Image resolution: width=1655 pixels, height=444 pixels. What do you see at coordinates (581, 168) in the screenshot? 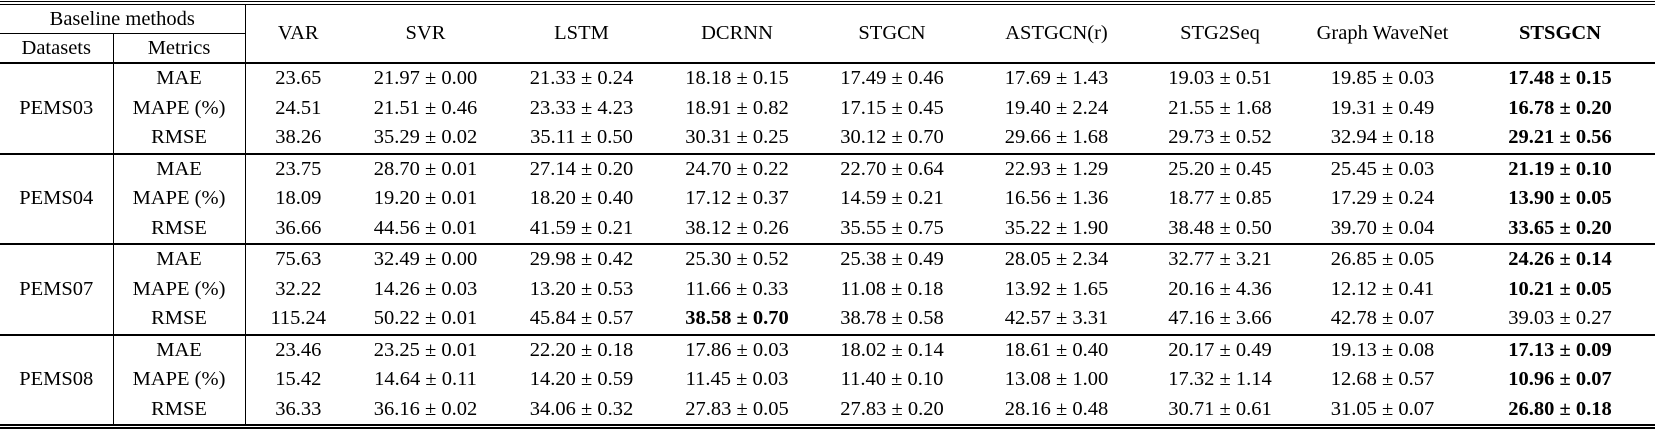
I see `value-cell: 27.14 ± 0.20` at bounding box center [581, 168].